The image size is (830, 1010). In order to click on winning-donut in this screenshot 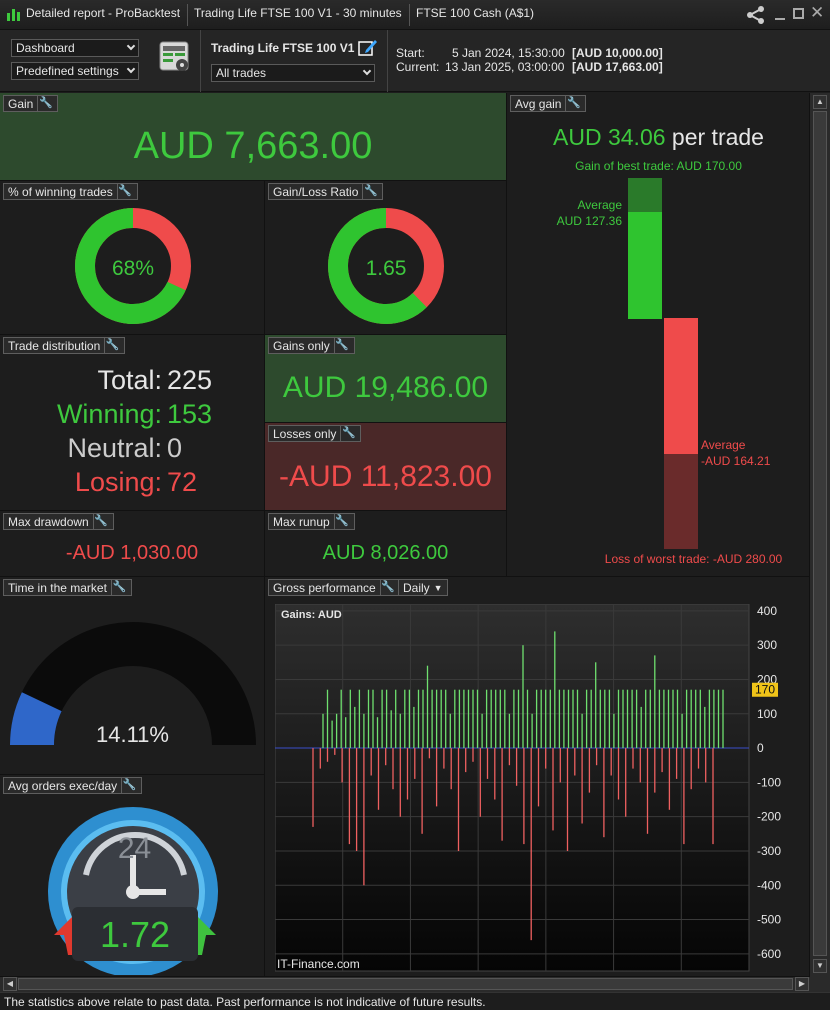, I will do `click(133, 266)`.